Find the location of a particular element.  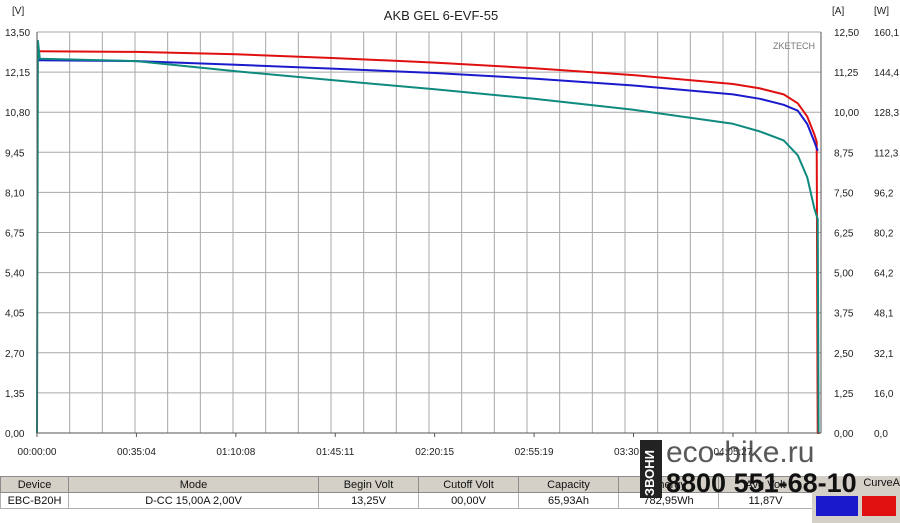

curve-legend-swatch-red is located at coordinates (879, 506).